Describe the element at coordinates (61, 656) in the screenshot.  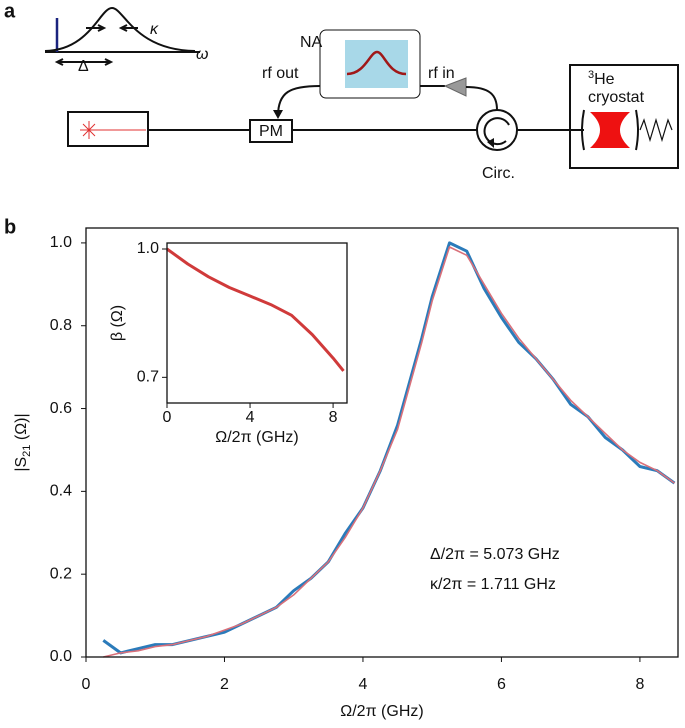
I see `y-tick-label: 0.0` at that location.